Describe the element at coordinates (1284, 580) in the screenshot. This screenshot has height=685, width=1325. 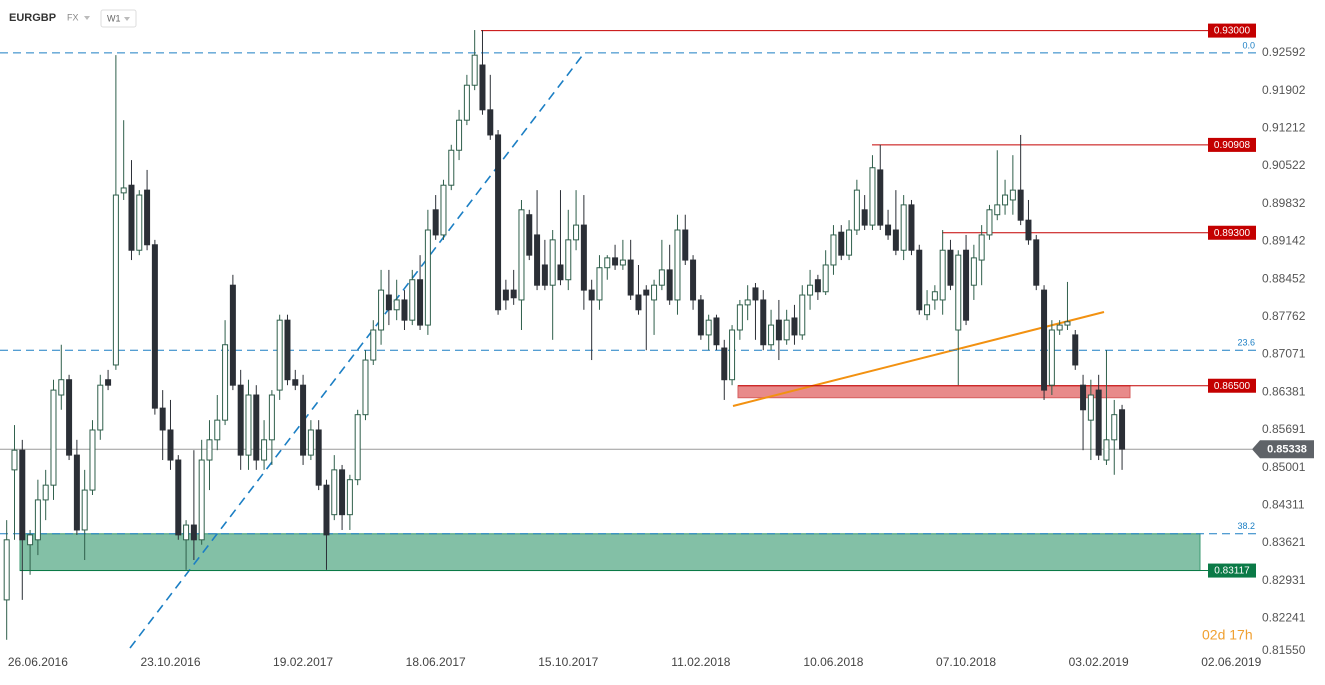
I see `y-tick-label: 0.82931` at that location.